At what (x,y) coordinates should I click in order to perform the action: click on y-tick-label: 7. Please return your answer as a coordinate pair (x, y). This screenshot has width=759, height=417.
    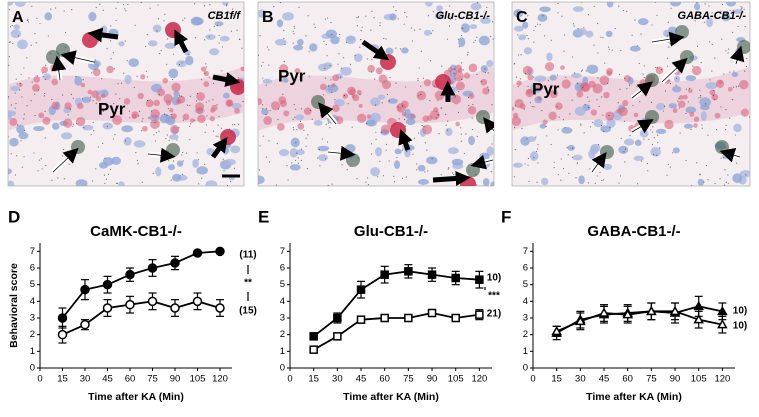
    Looking at the image, I should click on (525, 251).